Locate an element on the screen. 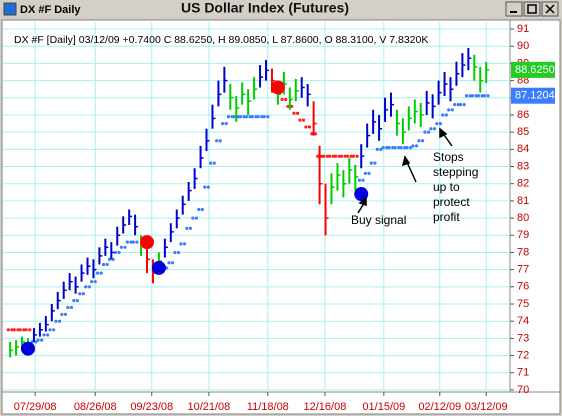 This screenshot has height=416, width=562. y-tick-label: 90 is located at coordinates (523, 46).